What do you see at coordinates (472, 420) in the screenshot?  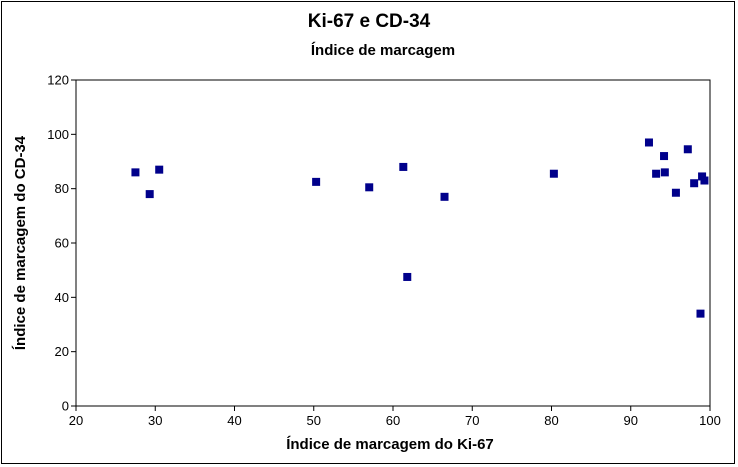 I see `x-tick-label: 70` at bounding box center [472, 420].